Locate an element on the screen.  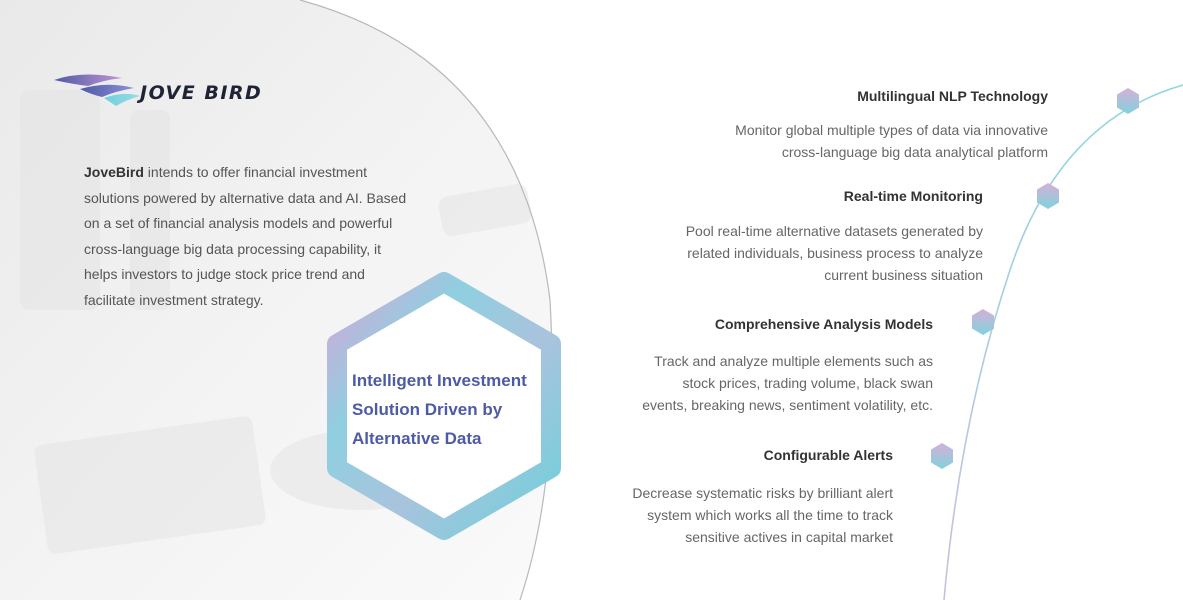
logo-wordmark: JOVE BIRD is located at coordinates (201, 93).